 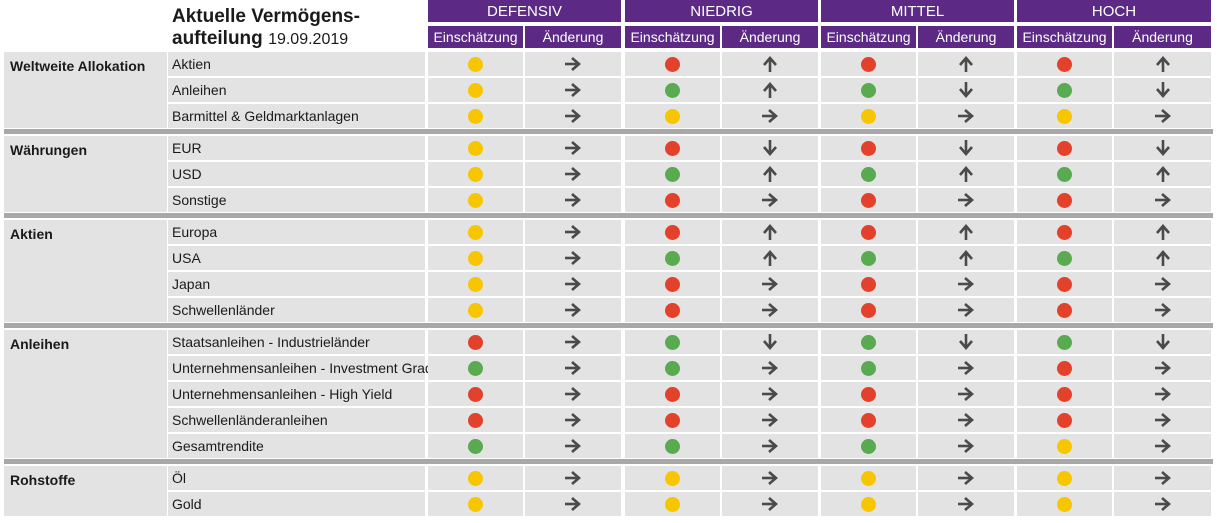 I want to click on row-label: Schwellenländer, so click(x=296, y=310).